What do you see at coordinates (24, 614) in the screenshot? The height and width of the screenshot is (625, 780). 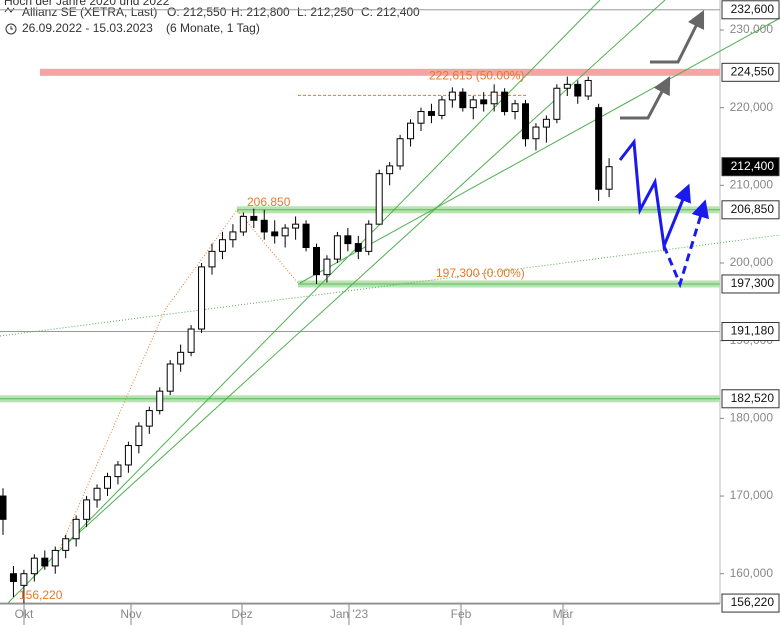 I see `x-tick-label: Okt` at bounding box center [24, 614].